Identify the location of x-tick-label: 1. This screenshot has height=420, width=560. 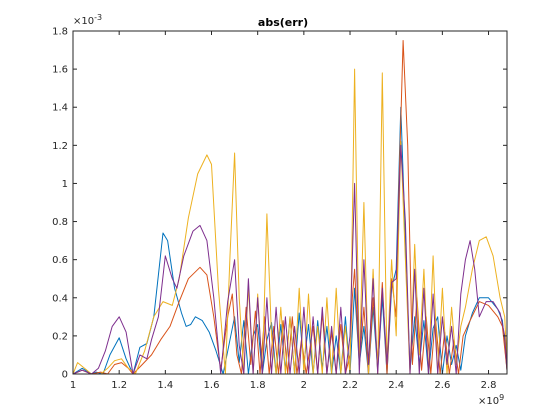
(73, 385).